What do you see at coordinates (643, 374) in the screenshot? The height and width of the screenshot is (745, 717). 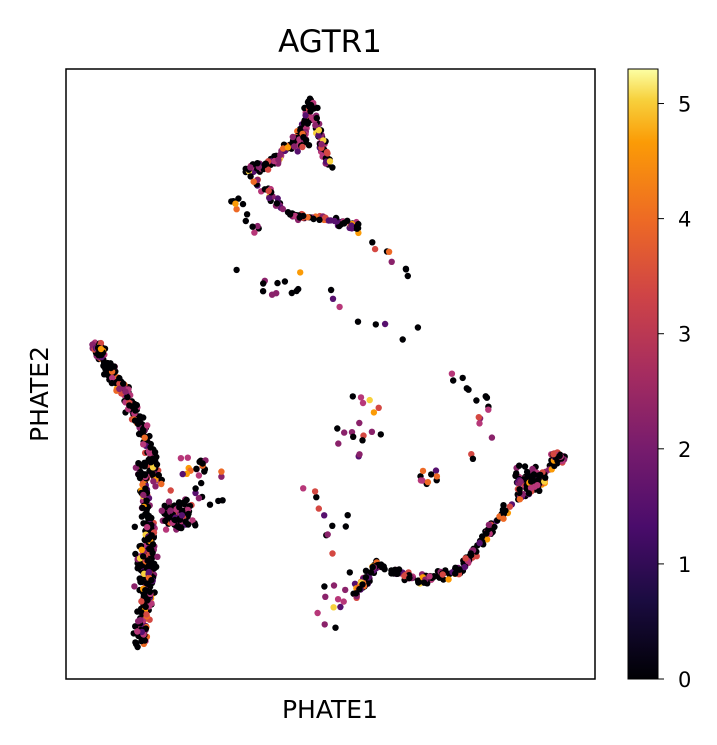 I see `colorbar` at bounding box center [643, 374].